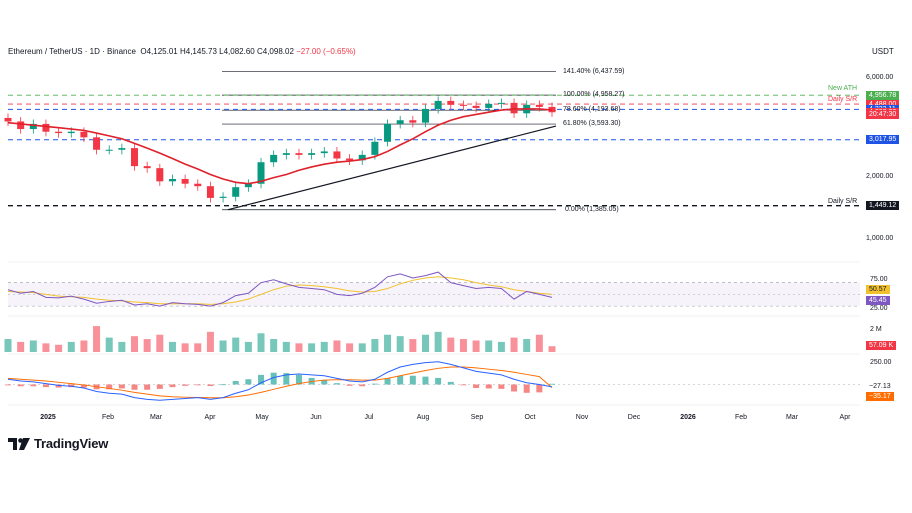 The height and width of the screenshot is (513, 912). I want to click on time-axis-tick: Apr, so click(845, 417).